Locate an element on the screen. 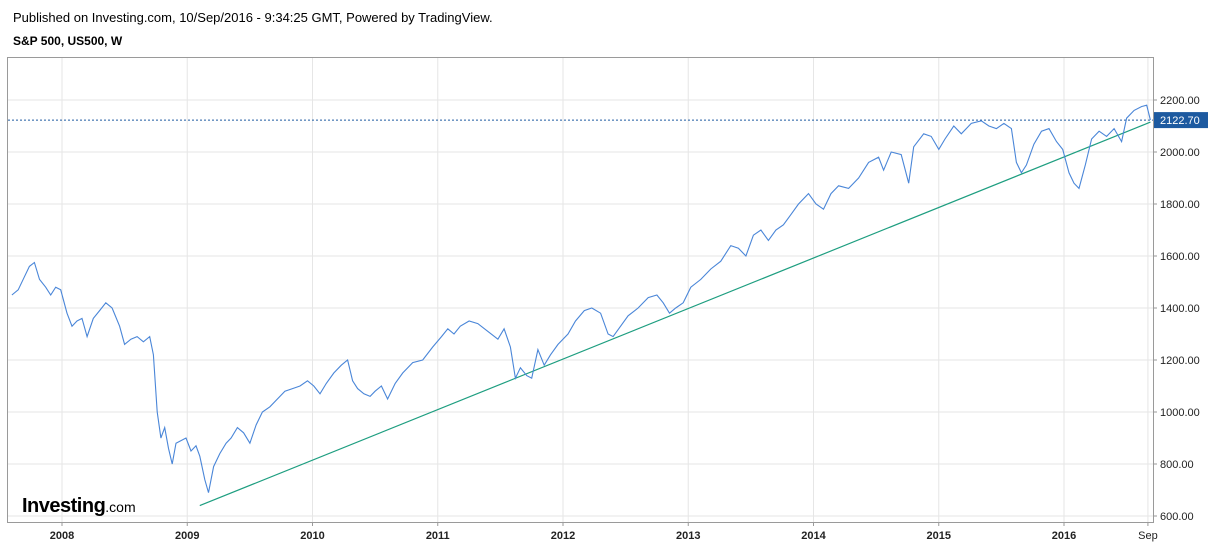 This screenshot has height=548, width=1211. x-tick-label: 2011 is located at coordinates (438, 536).